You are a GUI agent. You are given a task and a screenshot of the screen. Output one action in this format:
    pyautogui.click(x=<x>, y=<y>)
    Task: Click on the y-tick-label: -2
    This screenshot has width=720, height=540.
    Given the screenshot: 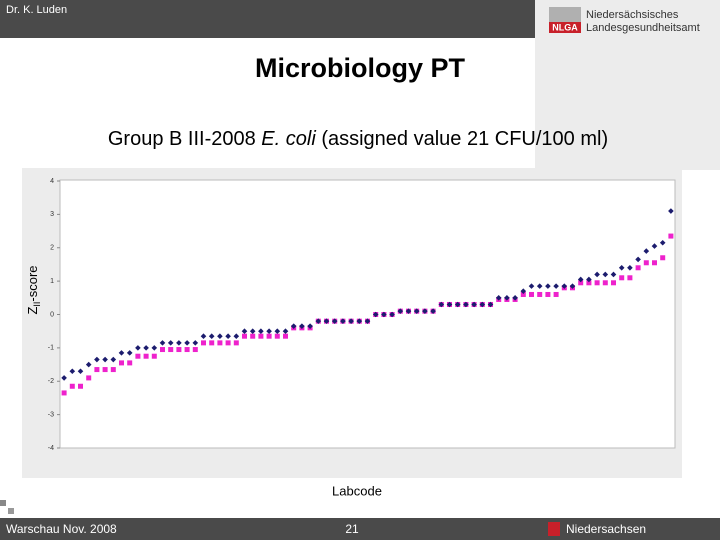 What is the action you would take?
    pyautogui.click(x=51, y=381)
    